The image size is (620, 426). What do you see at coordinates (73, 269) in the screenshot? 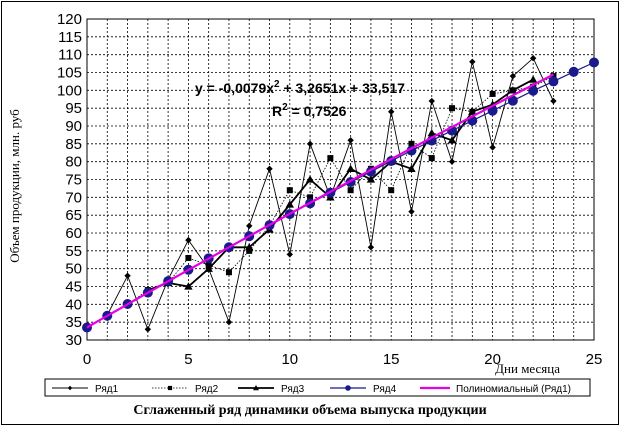
I see `y-tick-label: 50` at bounding box center [73, 269].